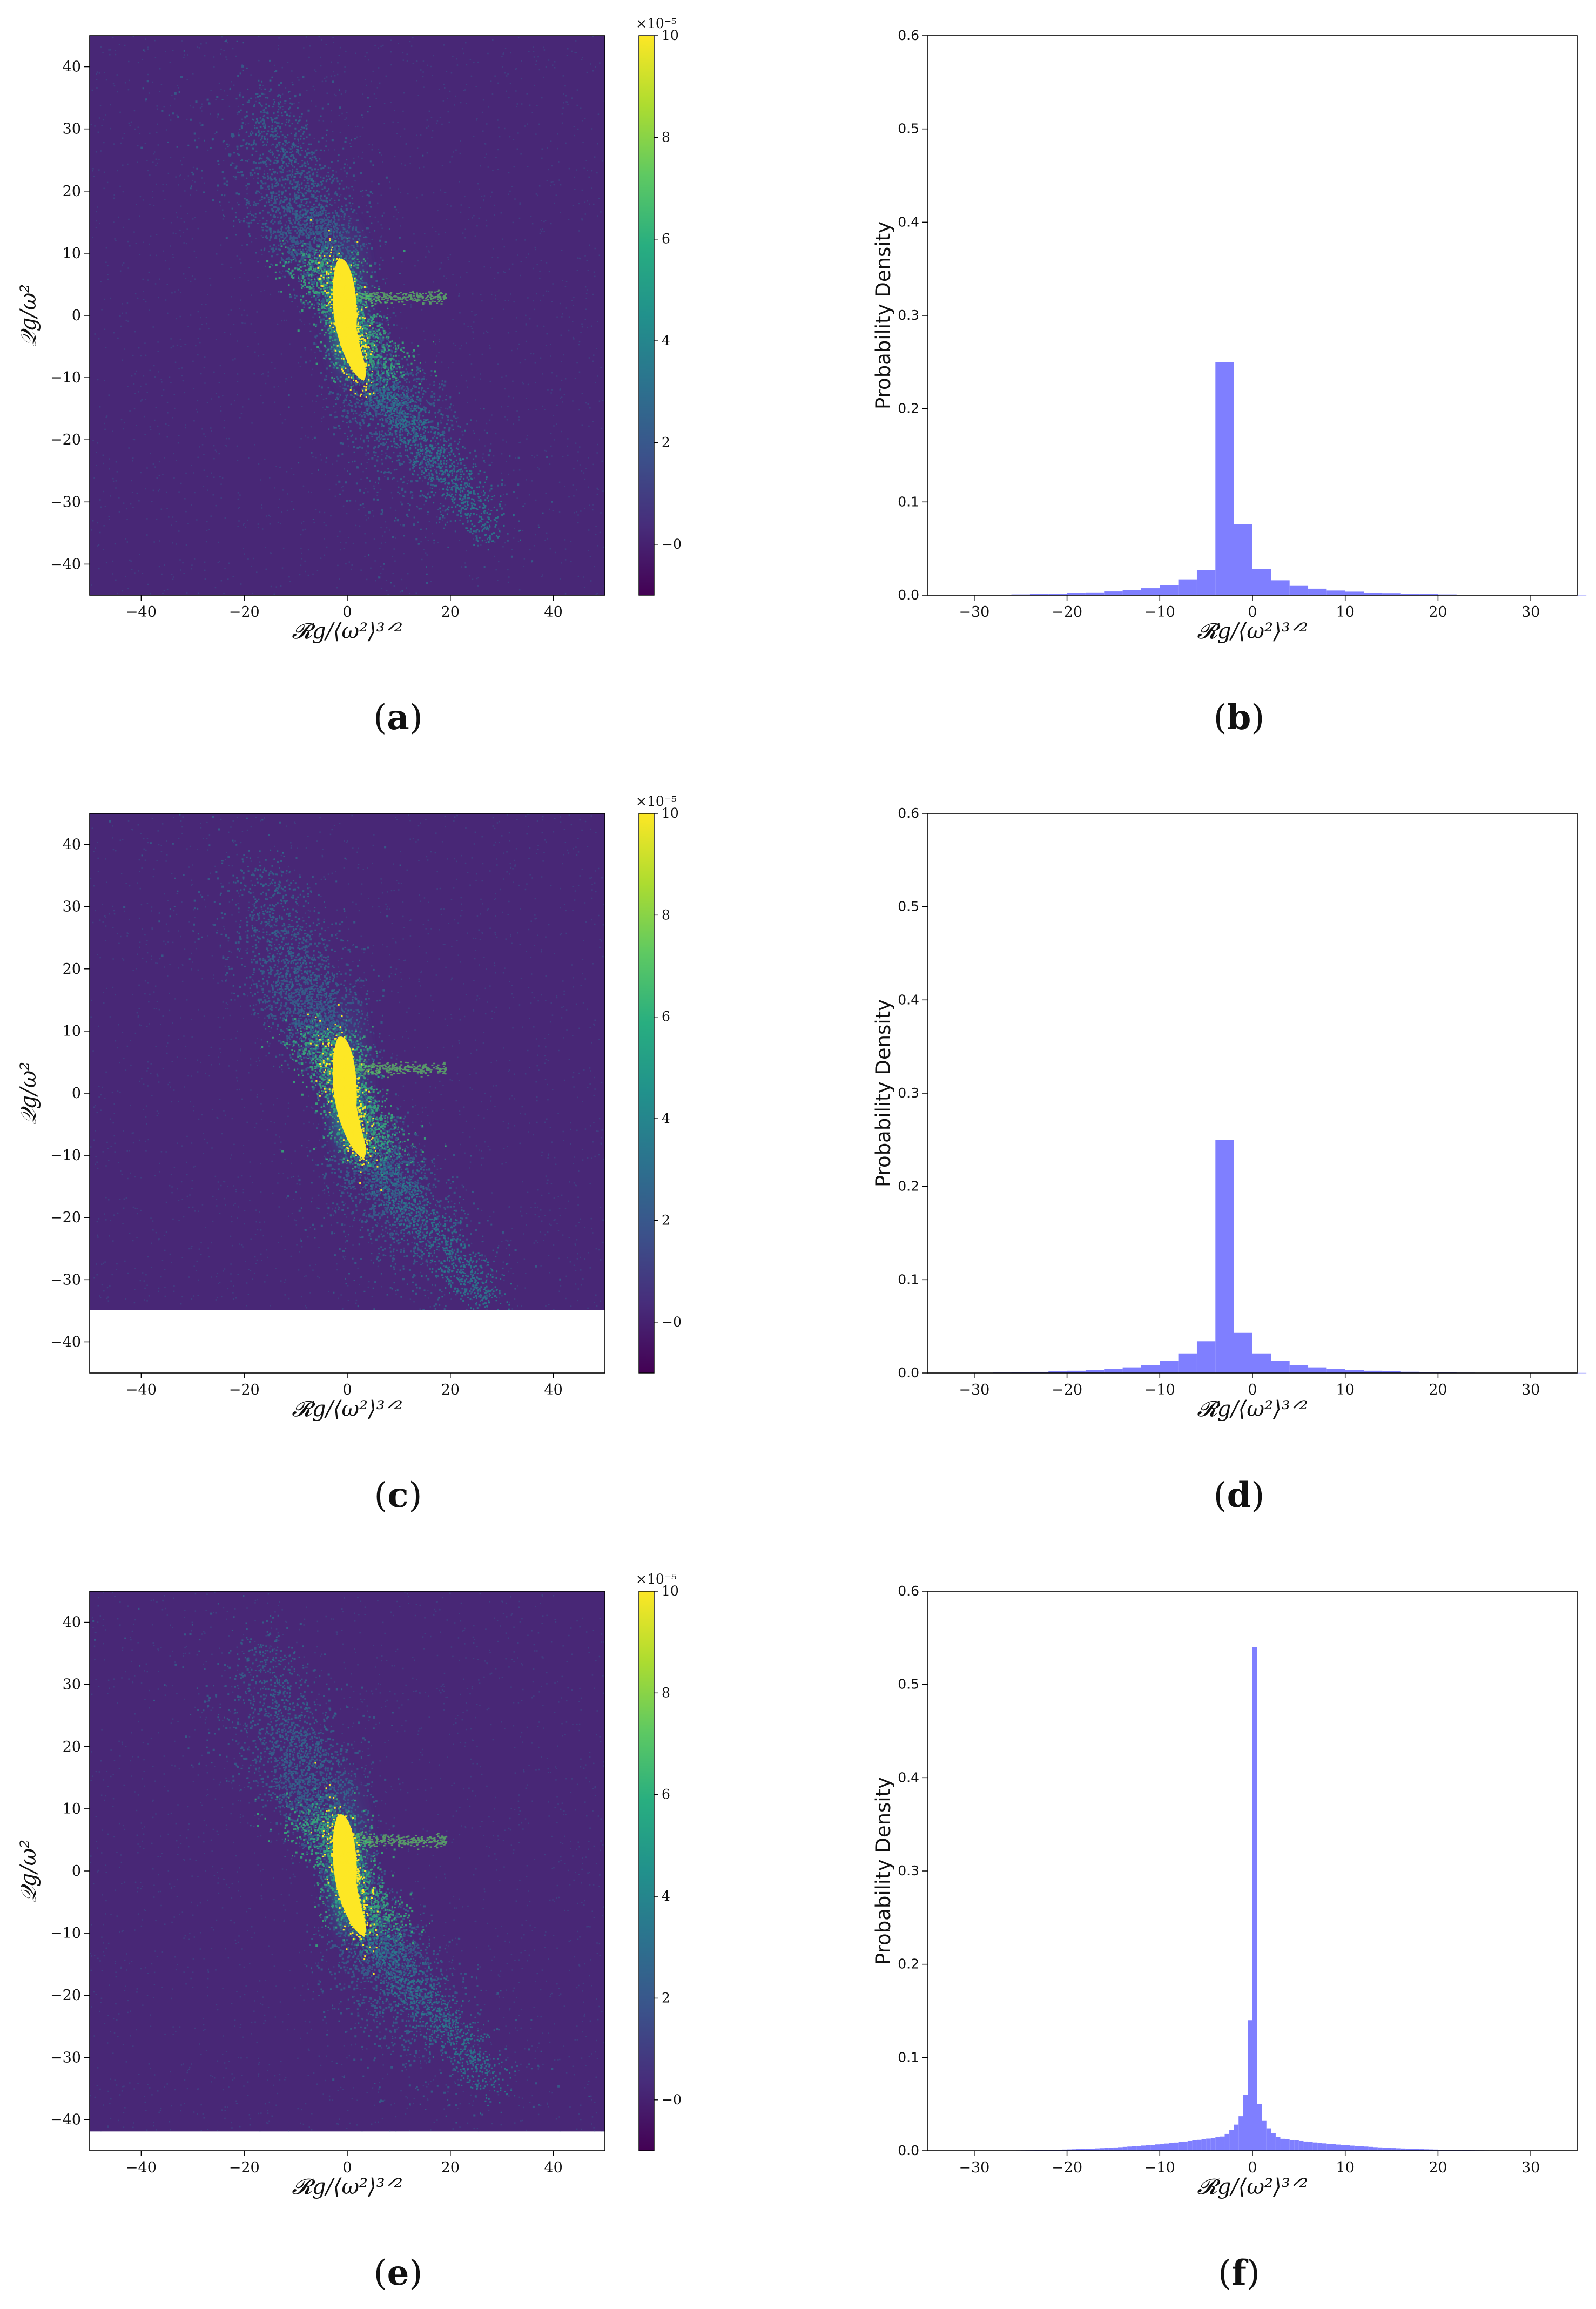 This screenshot has height=2309, width=1596. I want to click on caption-c: (c), so click(398, 1495).